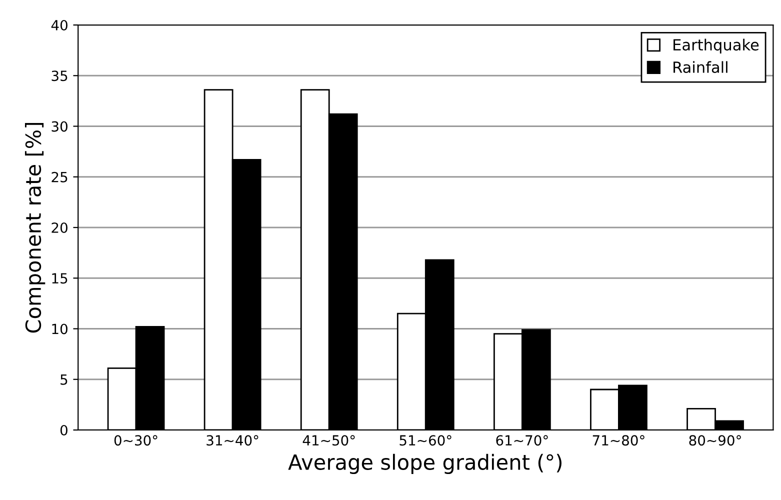 The height and width of the screenshot is (500, 781). Describe the element at coordinates (701, 67) in the screenshot. I see `legend-label: Rainfall` at that location.